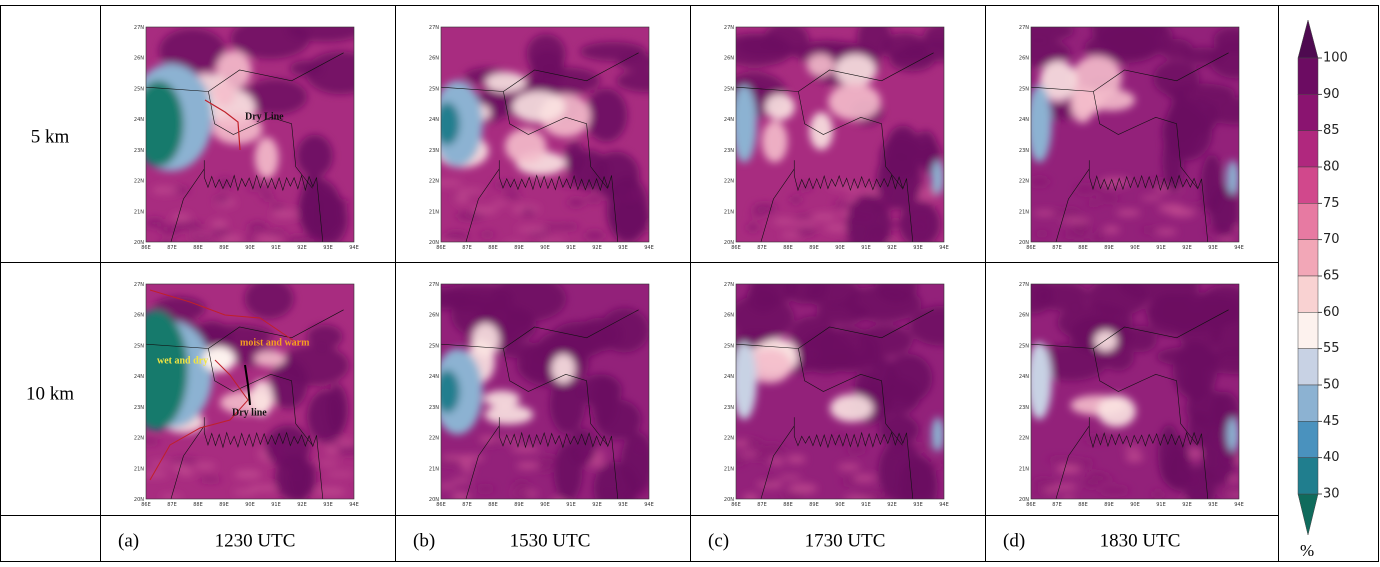 This screenshot has width=1380, height=567. Describe the element at coordinates (729, 120) in the screenshot. I see `lat-label: 24N` at that location.